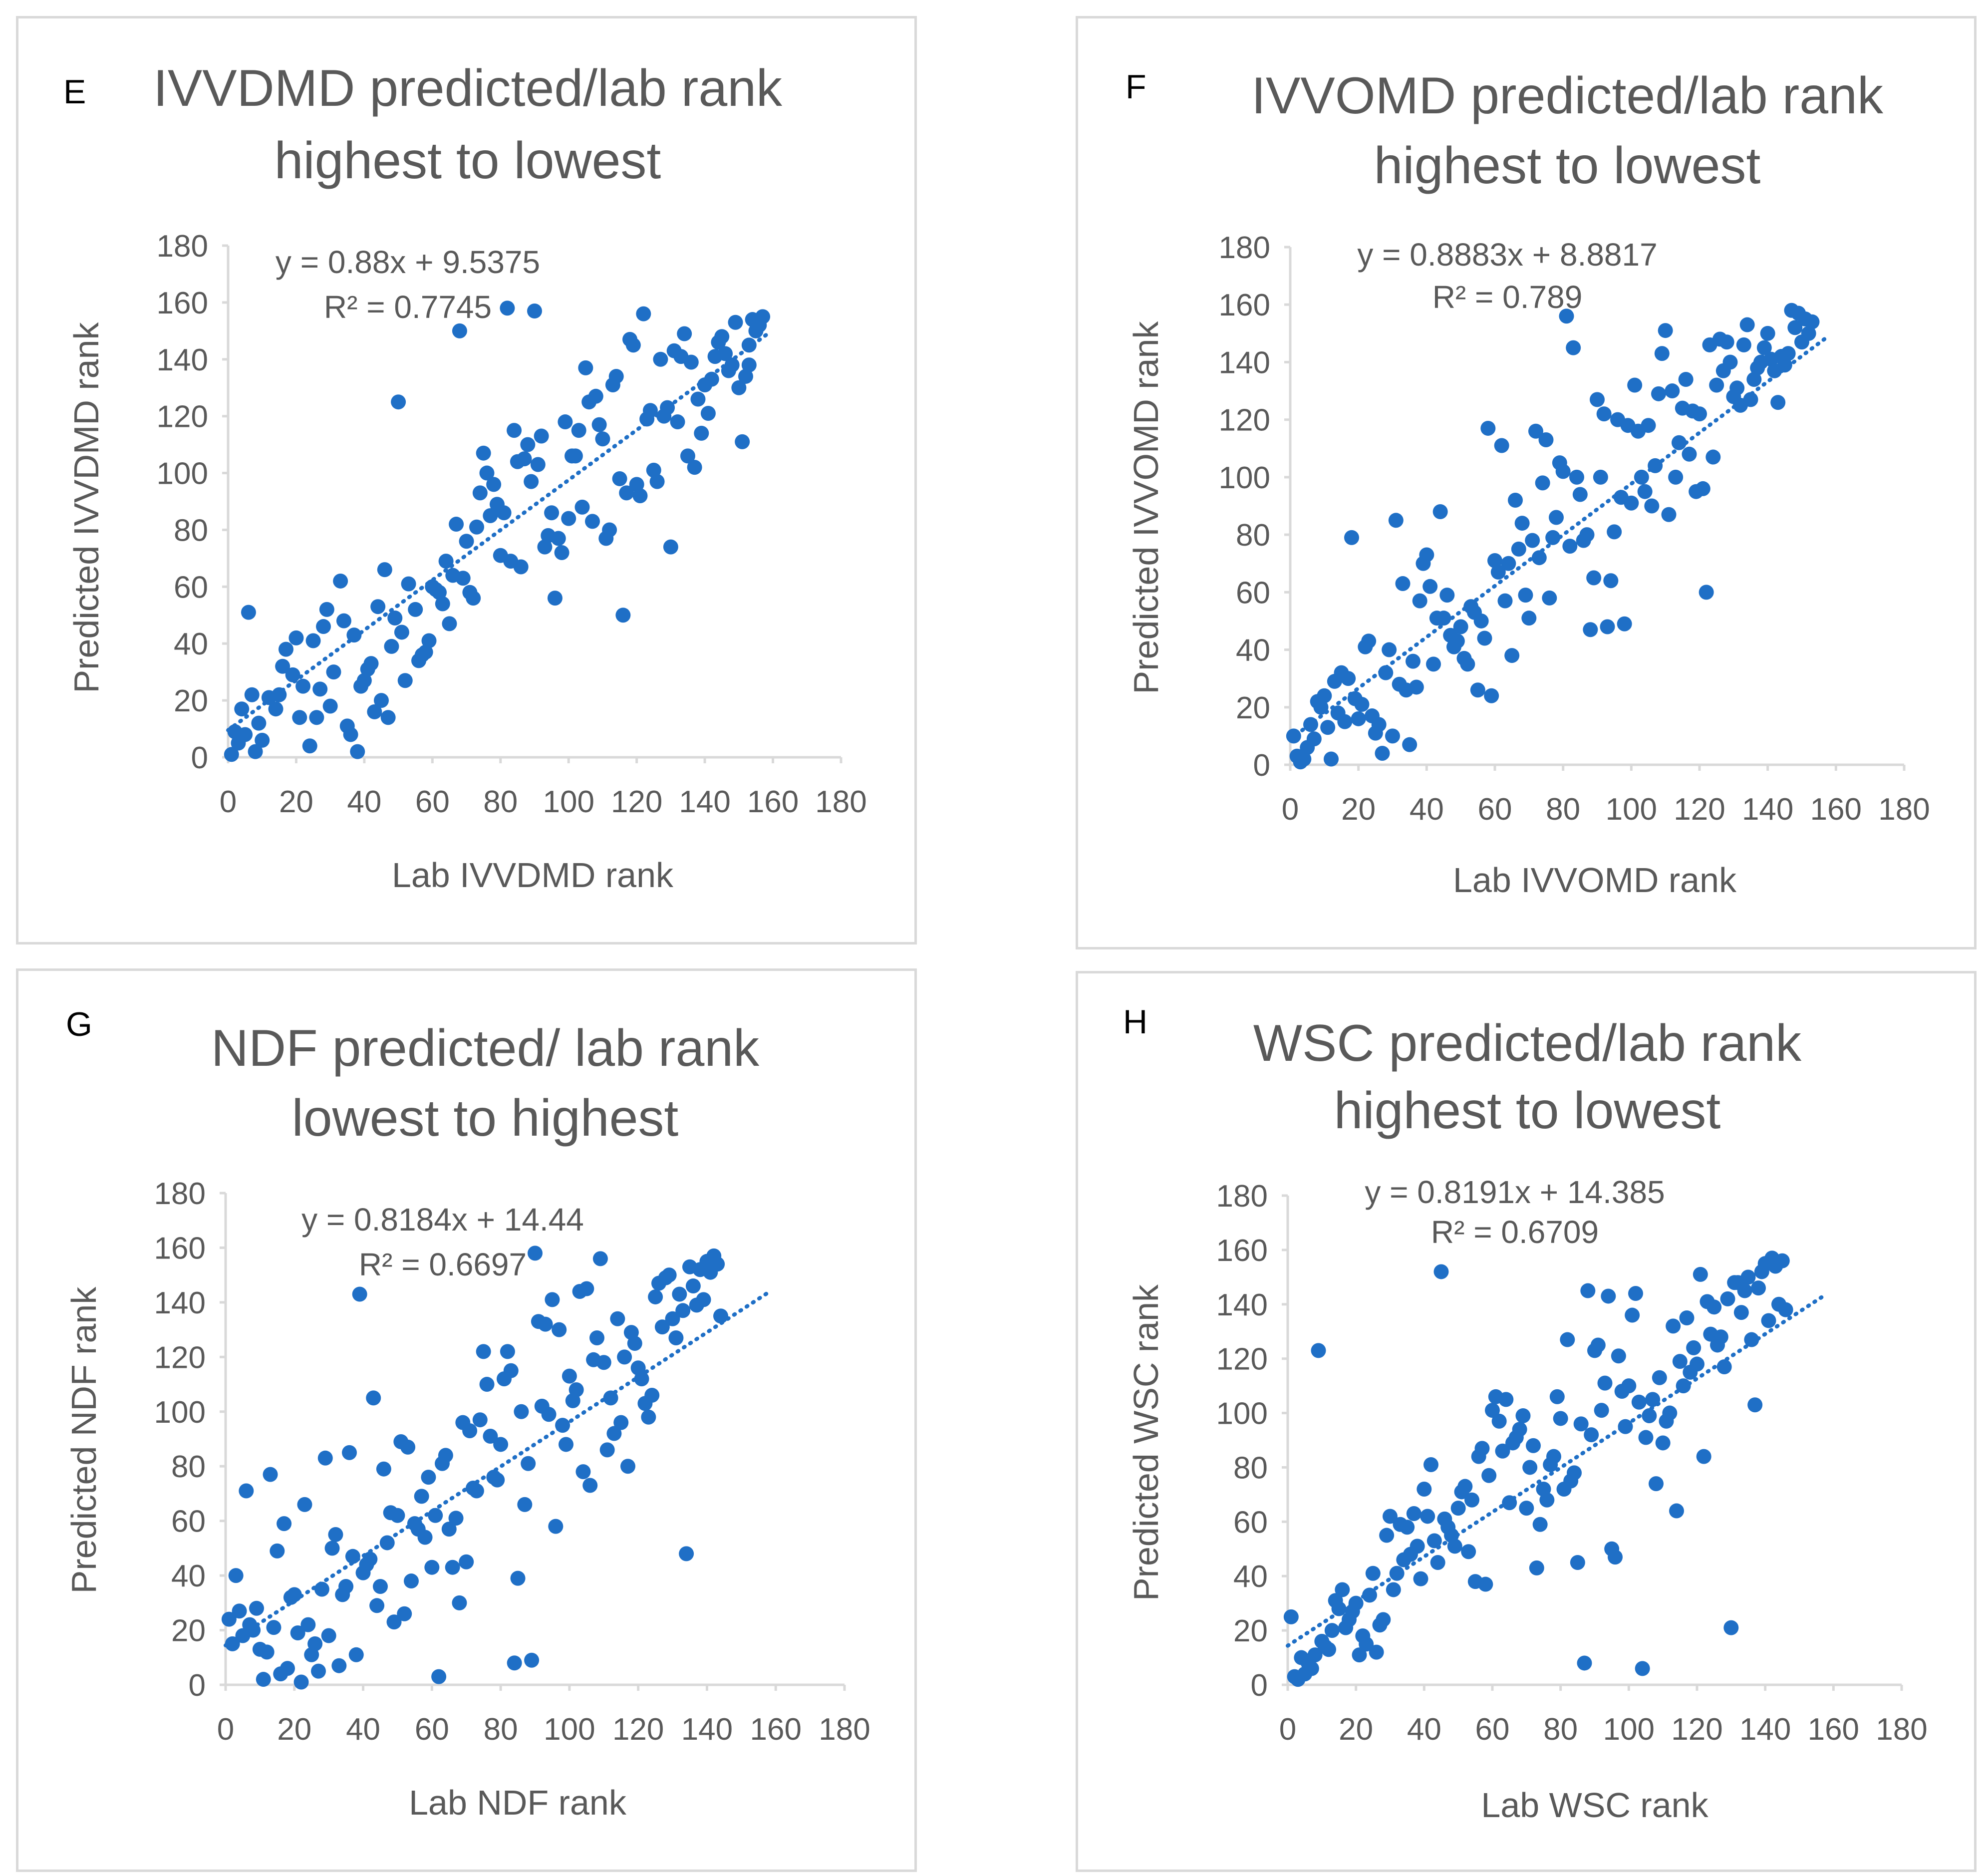 This screenshot has height=1876, width=1985. Describe the element at coordinates (432, 802) in the screenshot. I see `x-tick-label: 60` at that location.